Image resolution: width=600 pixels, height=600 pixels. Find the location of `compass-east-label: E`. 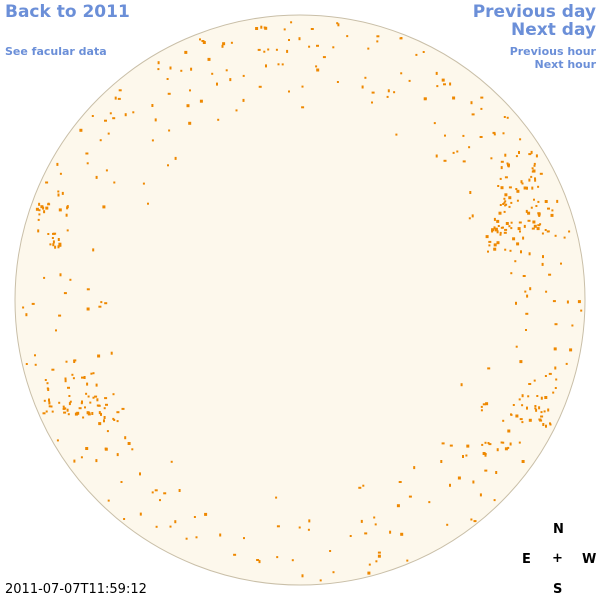

compass-east-label: E is located at coordinates (526, 559).